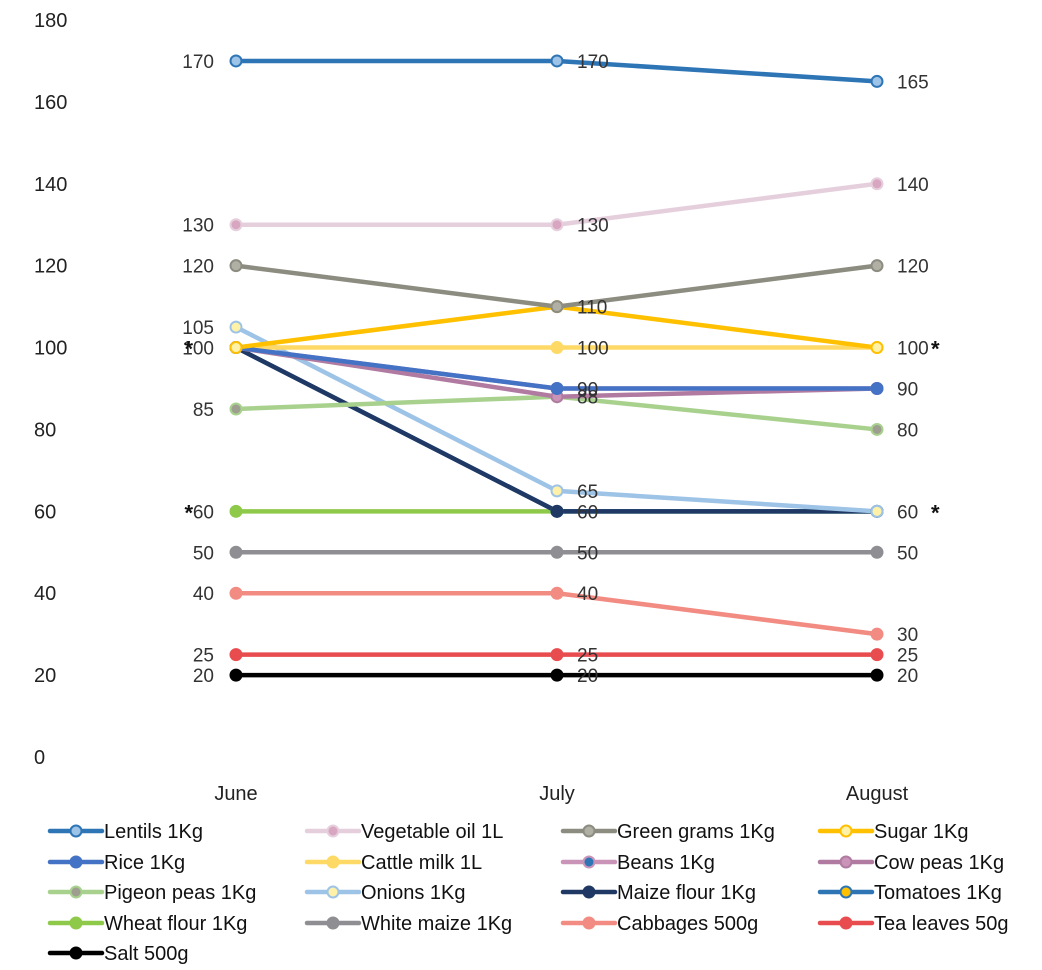 The height and width of the screenshot is (970, 1042). What do you see at coordinates (413, 893) in the screenshot?
I see `legend-label: Onions 1Kg` at bounding box center [413, 893].